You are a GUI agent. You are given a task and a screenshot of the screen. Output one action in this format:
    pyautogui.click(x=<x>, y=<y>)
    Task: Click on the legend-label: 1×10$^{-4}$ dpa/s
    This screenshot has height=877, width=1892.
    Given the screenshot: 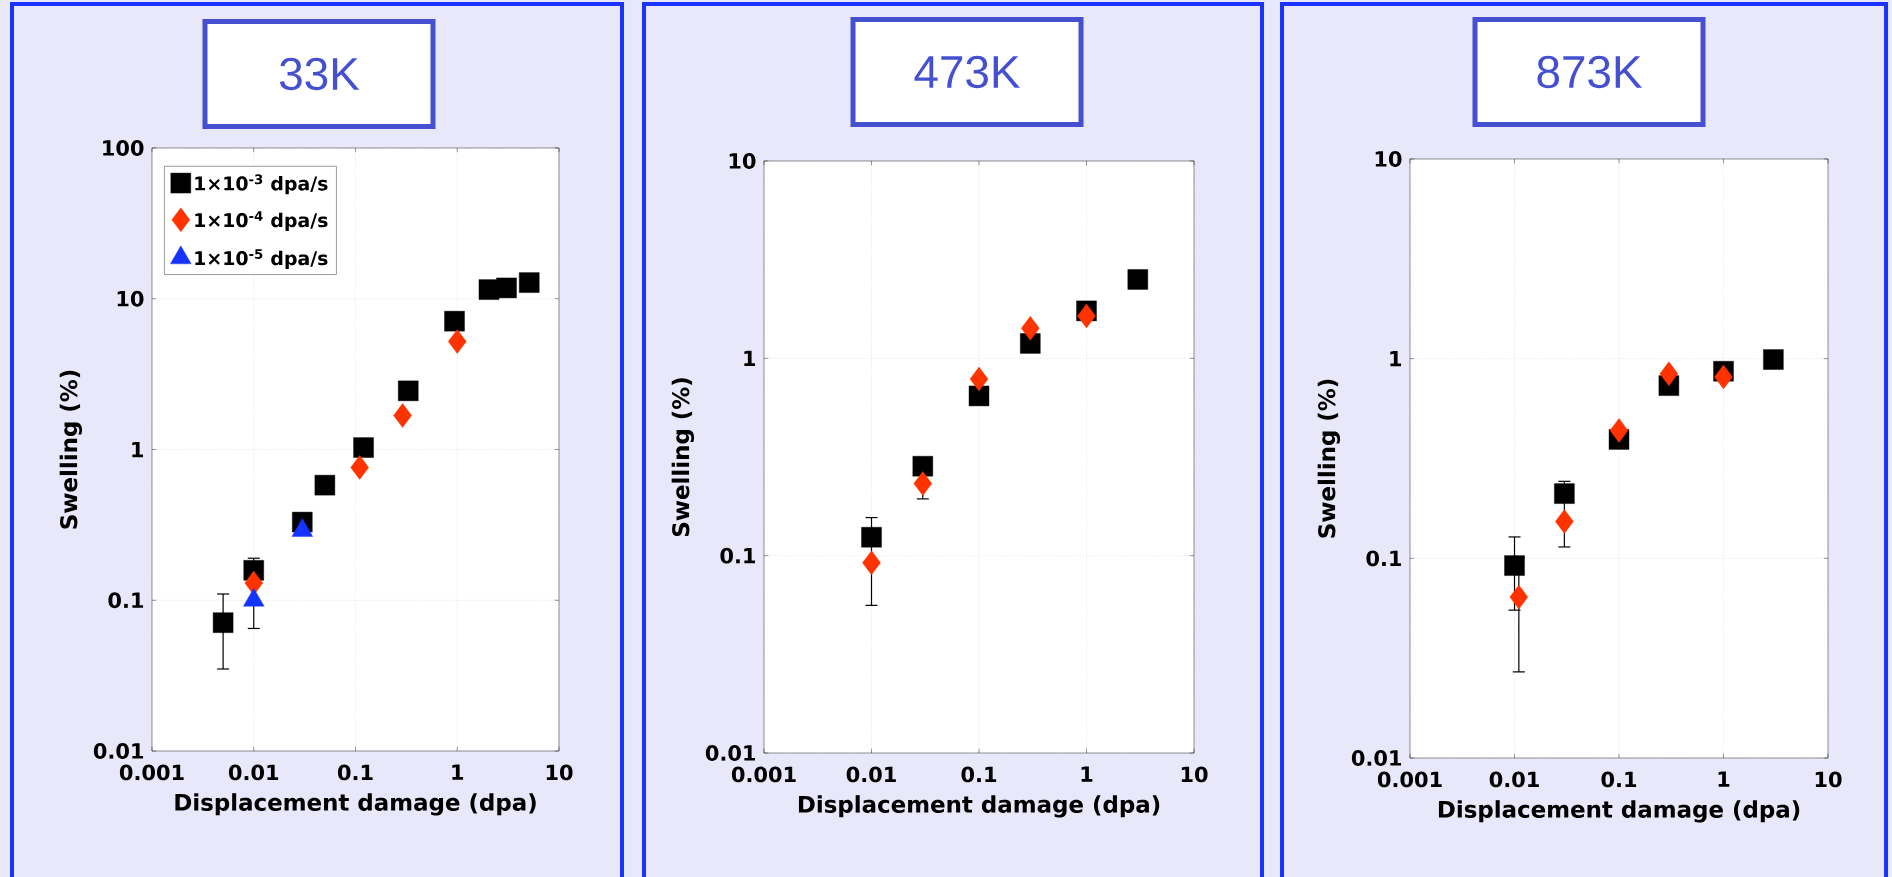 What is the action you would take?
    pyautogui.click(x=261, y=221)
    